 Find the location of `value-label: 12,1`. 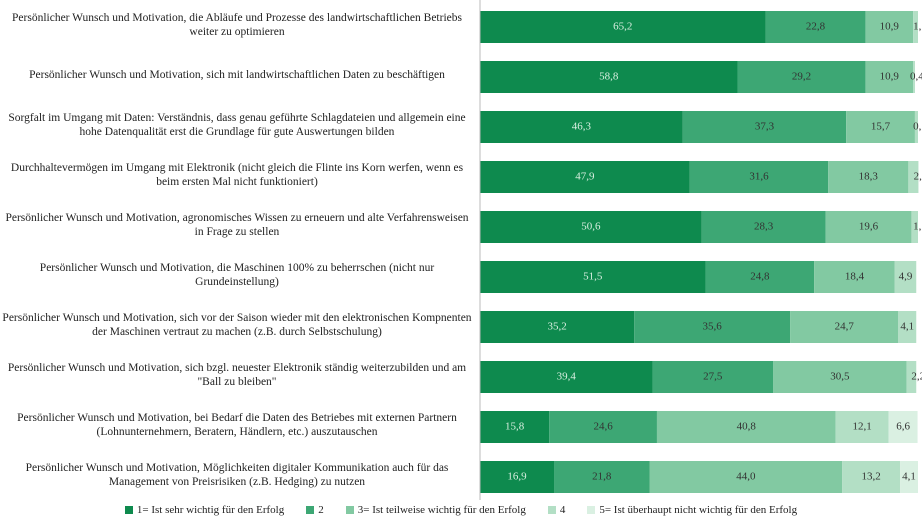

value-label: 12,1 is located at coordinates (862, 427).